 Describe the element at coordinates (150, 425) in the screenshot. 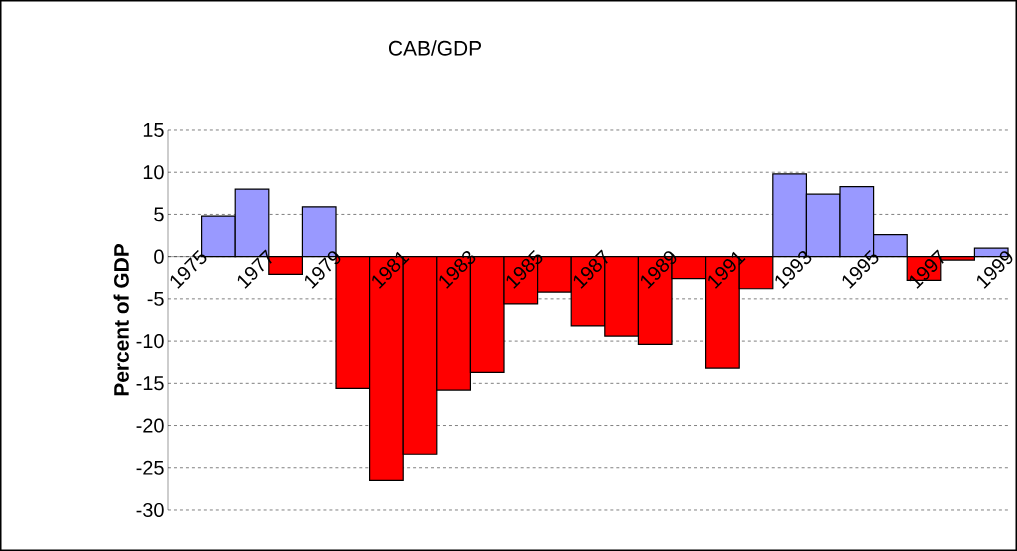

I see `y-tick-label: -20` at that location.